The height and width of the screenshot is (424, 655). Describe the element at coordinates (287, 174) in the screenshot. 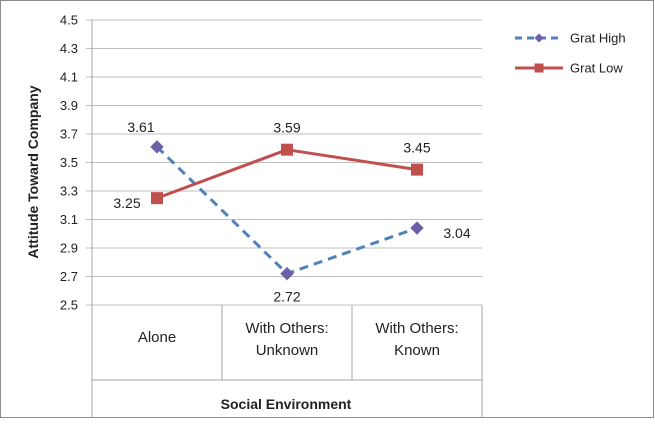

I see `series-grat-low` at that location.